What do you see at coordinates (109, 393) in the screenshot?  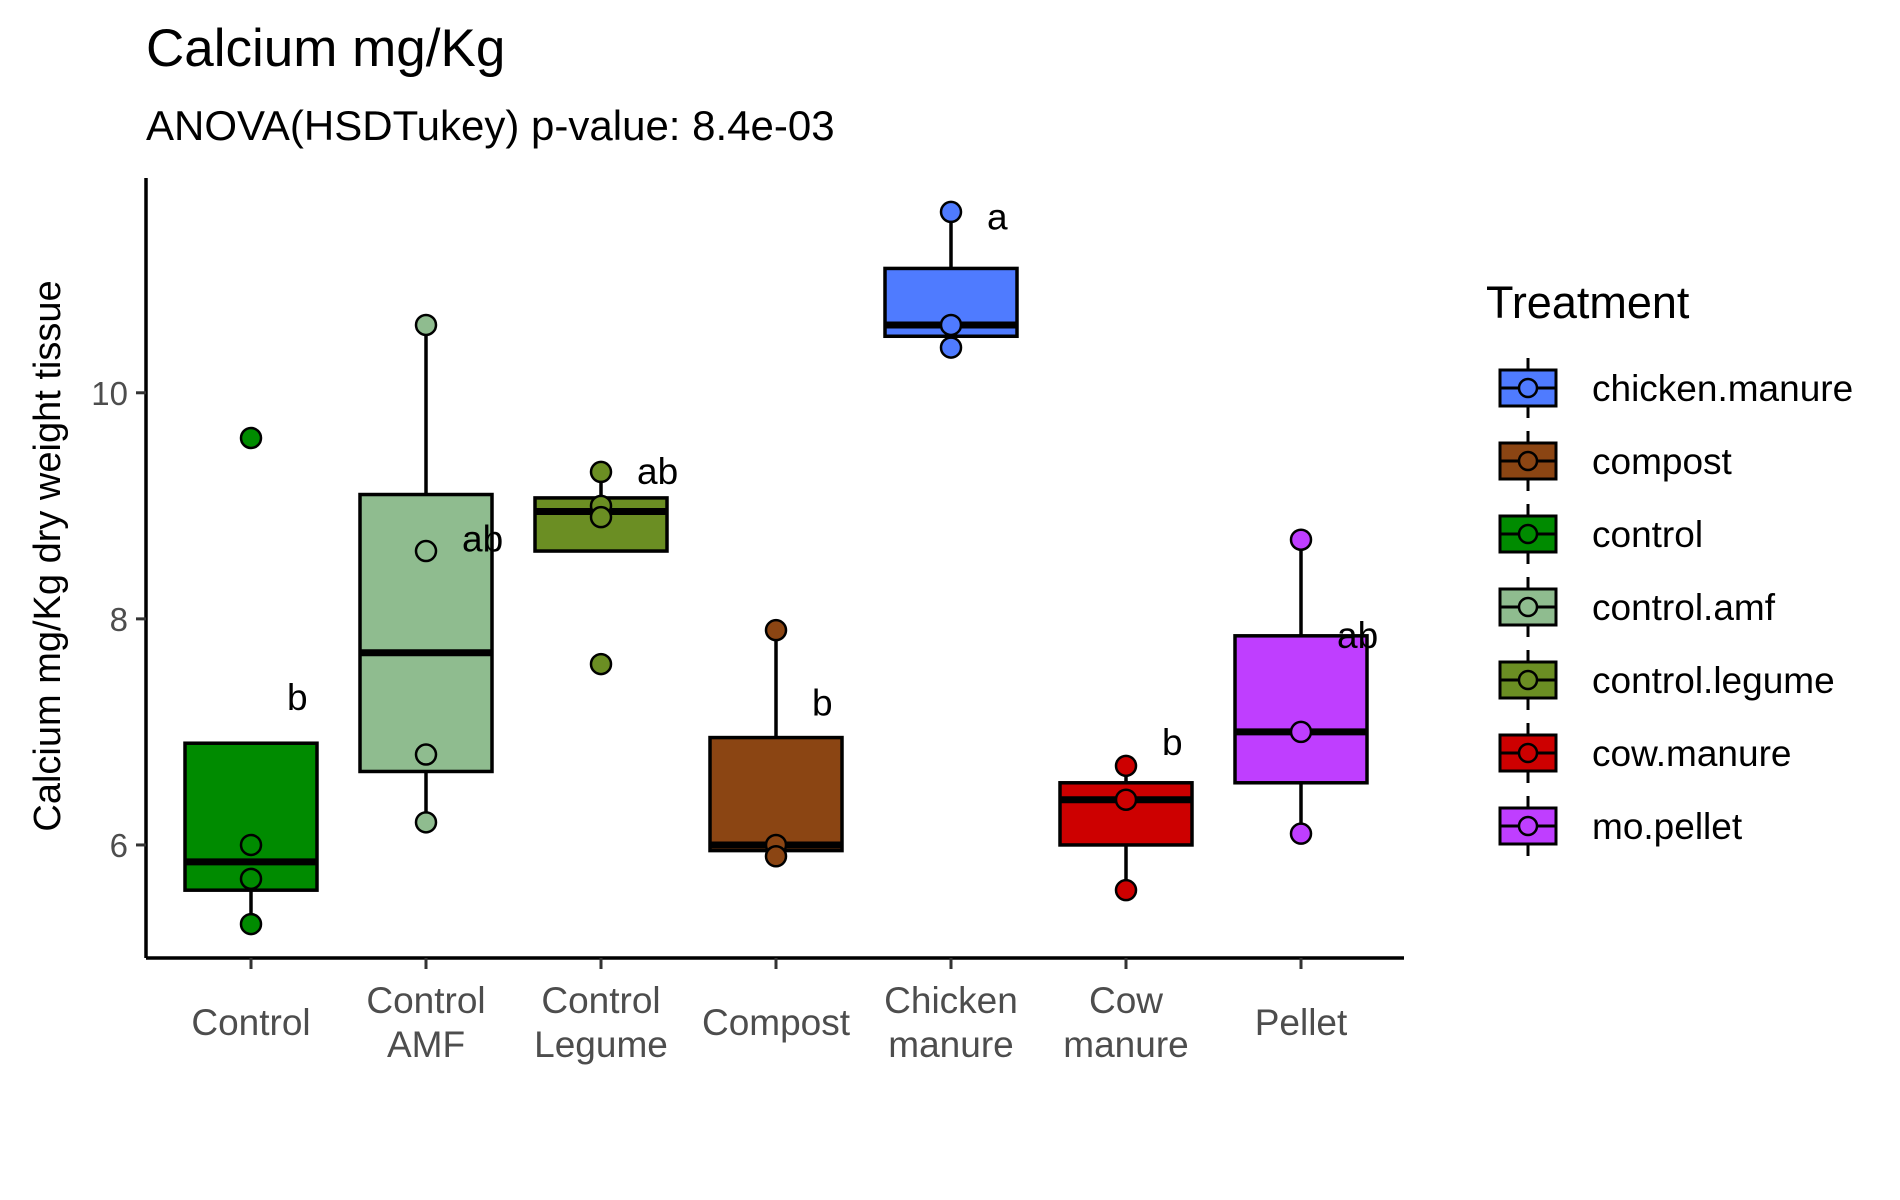 I see `y-tick-label: 10` at bounding box center [109, 393].